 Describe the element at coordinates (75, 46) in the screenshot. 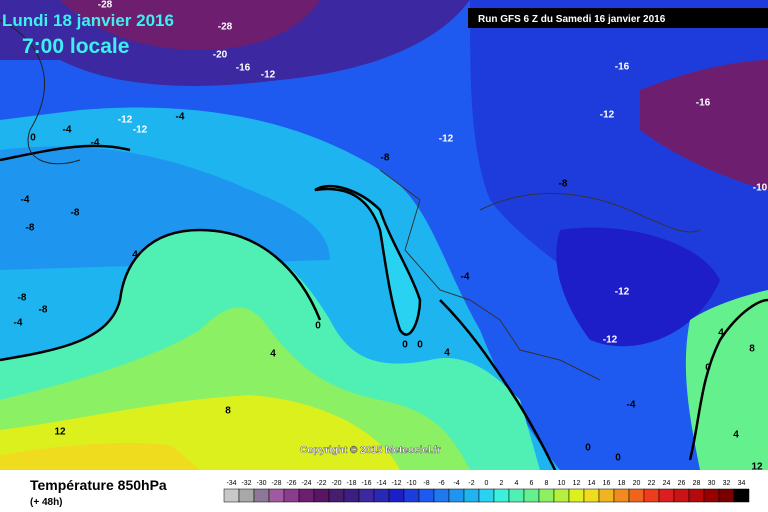

I see `forecast-time: 7:00 locale` at that location.